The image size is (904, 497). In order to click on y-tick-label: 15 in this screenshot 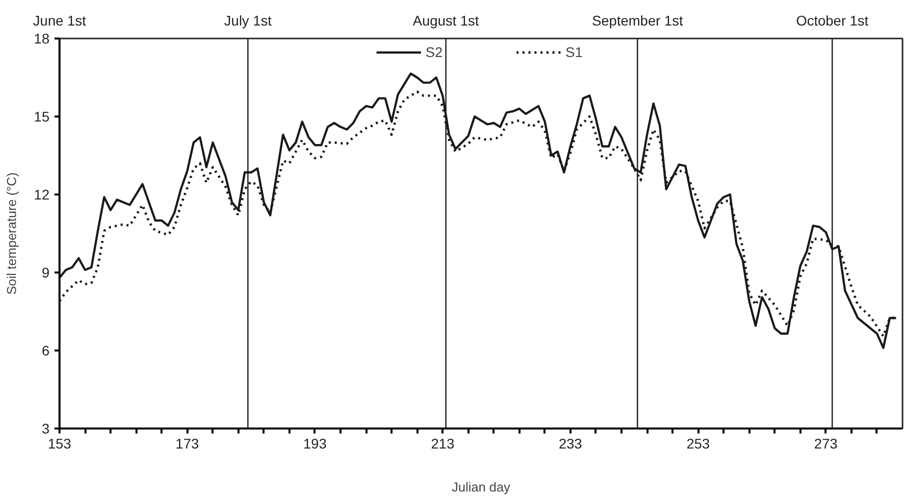, I will do `click(42, 116)`.